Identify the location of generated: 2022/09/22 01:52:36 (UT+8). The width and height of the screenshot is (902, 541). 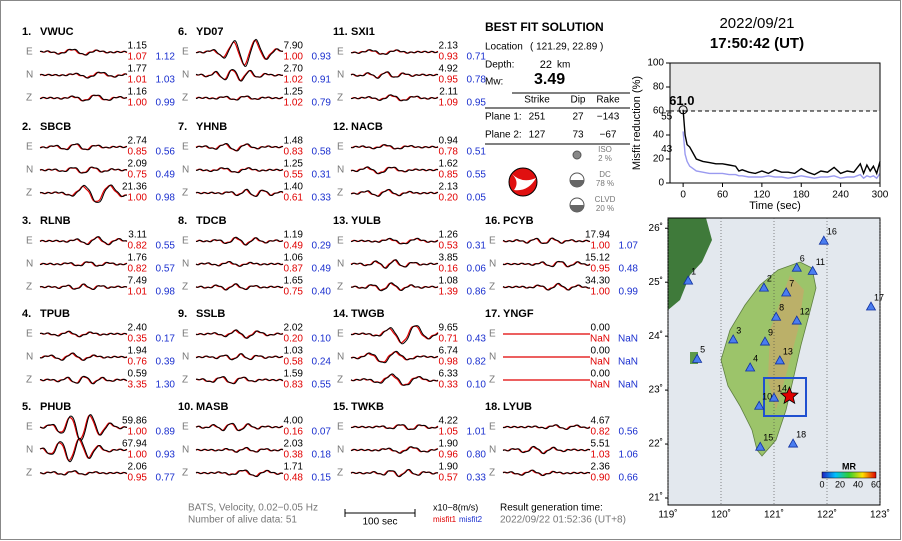
(563, 520).